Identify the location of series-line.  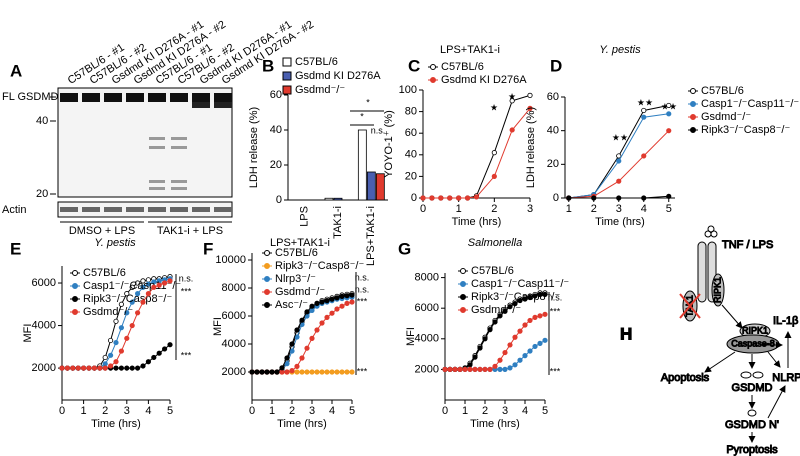
(302, 337).